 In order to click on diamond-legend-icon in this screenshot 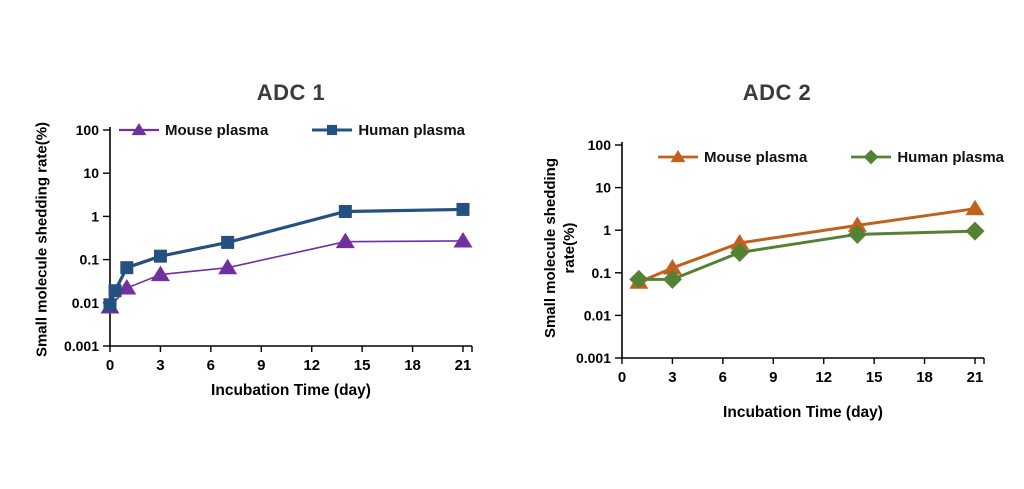, I will do `click(871, 157)`.